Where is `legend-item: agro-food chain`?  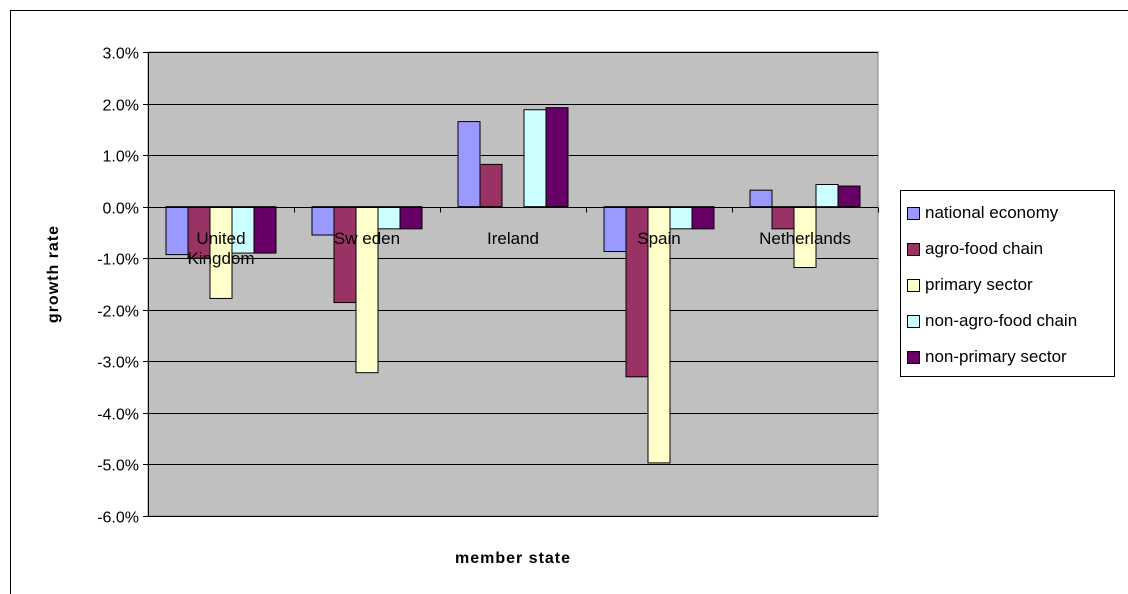
legend-item: agro-food chain is located at coordinates (1010, 249).